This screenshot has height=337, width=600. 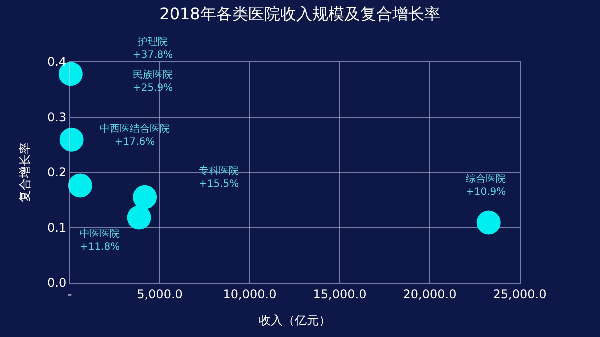 I want to click on y-axis-title: 复合增长率, so click(x=25, y=172).